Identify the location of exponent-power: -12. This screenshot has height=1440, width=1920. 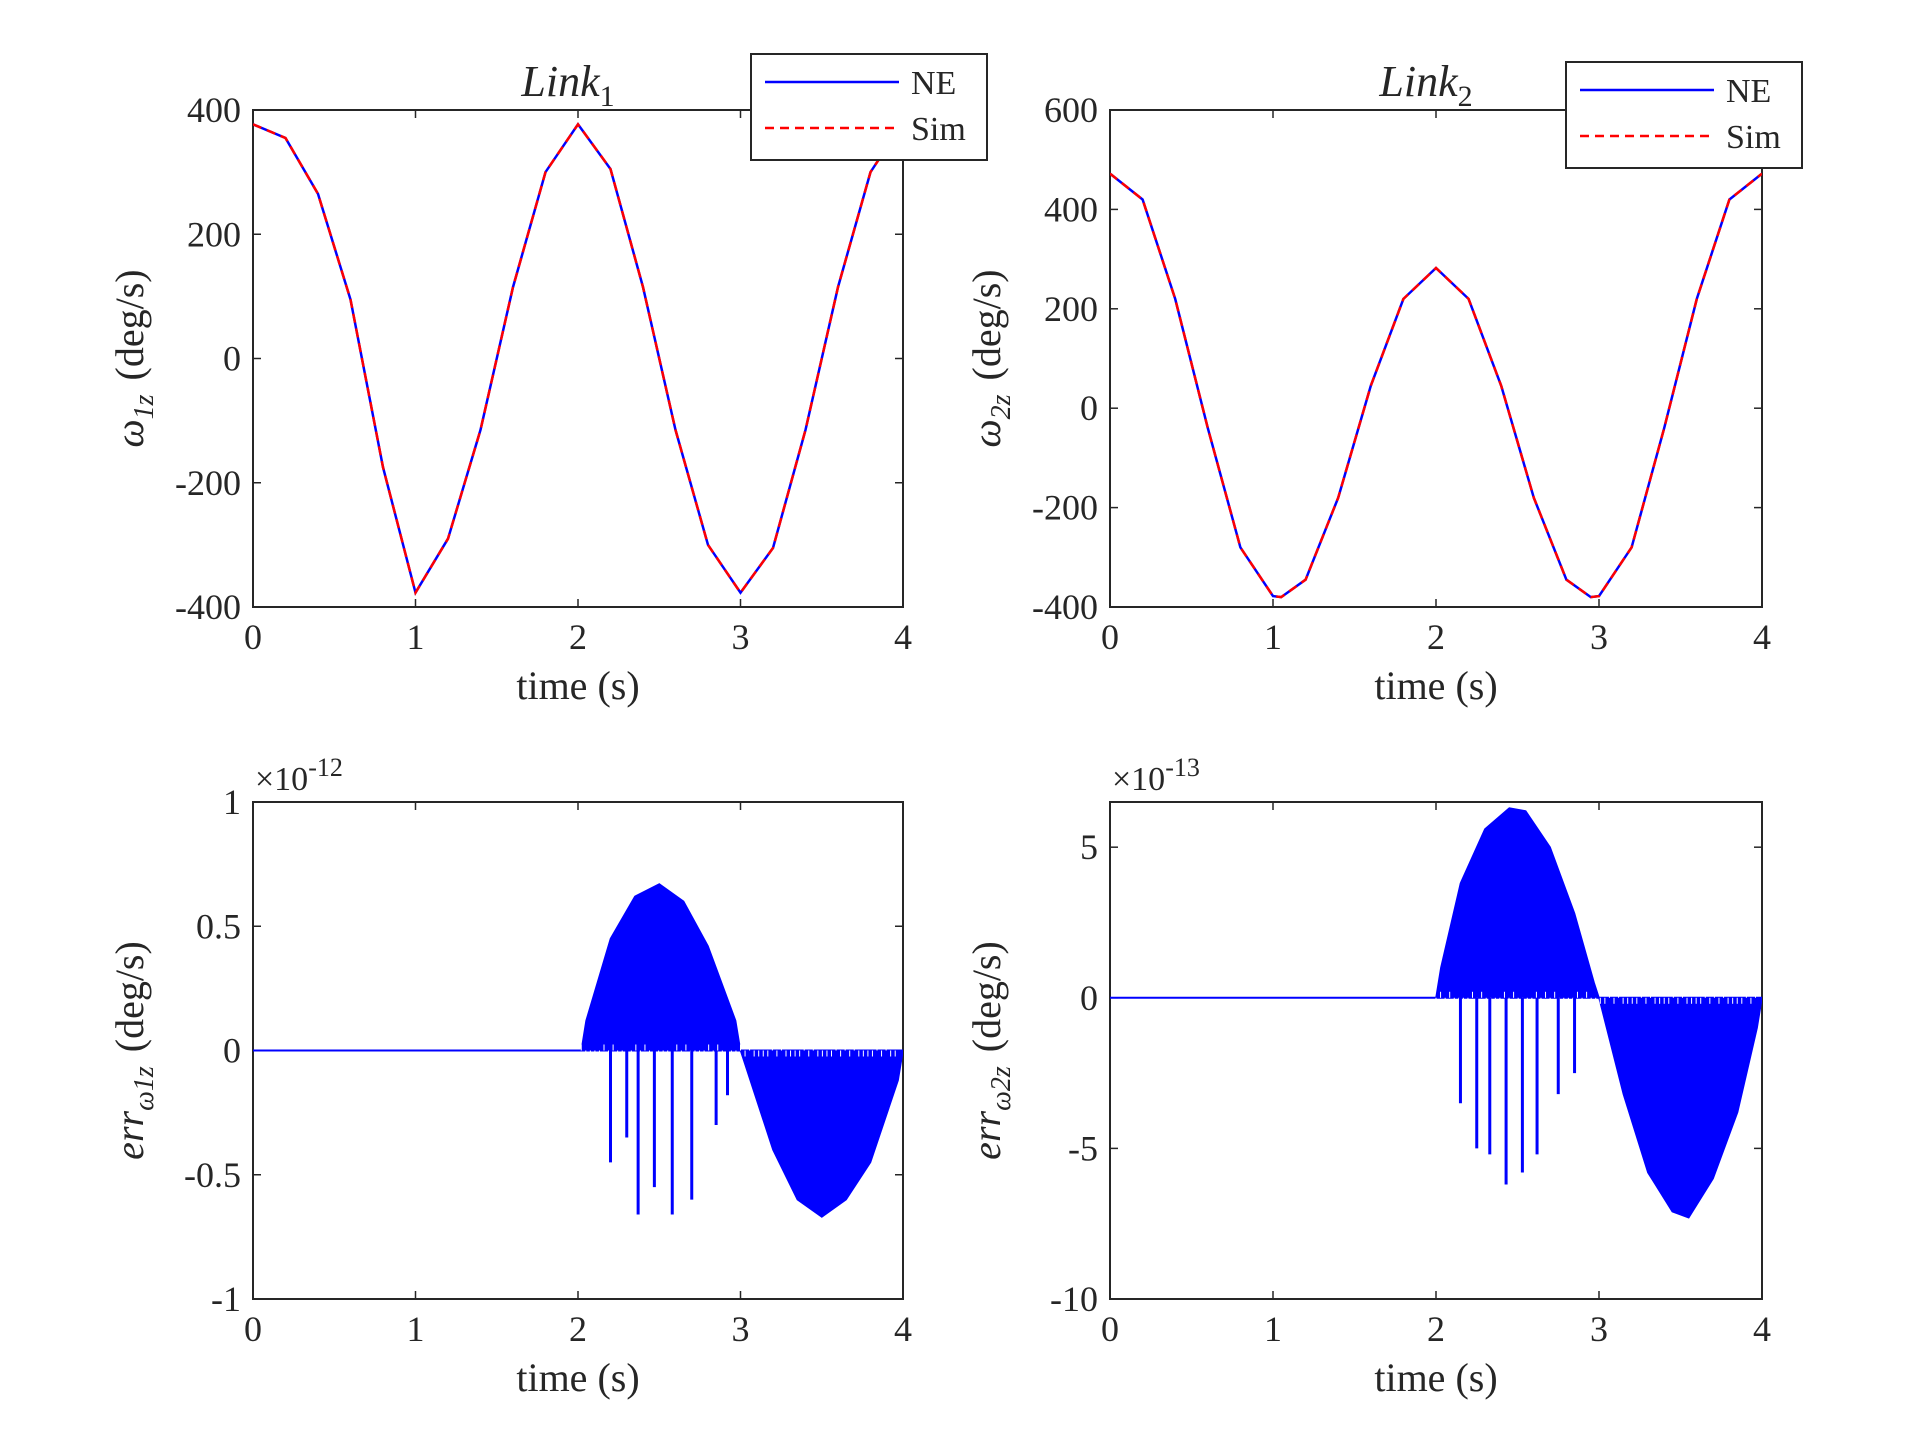
(325, 767).